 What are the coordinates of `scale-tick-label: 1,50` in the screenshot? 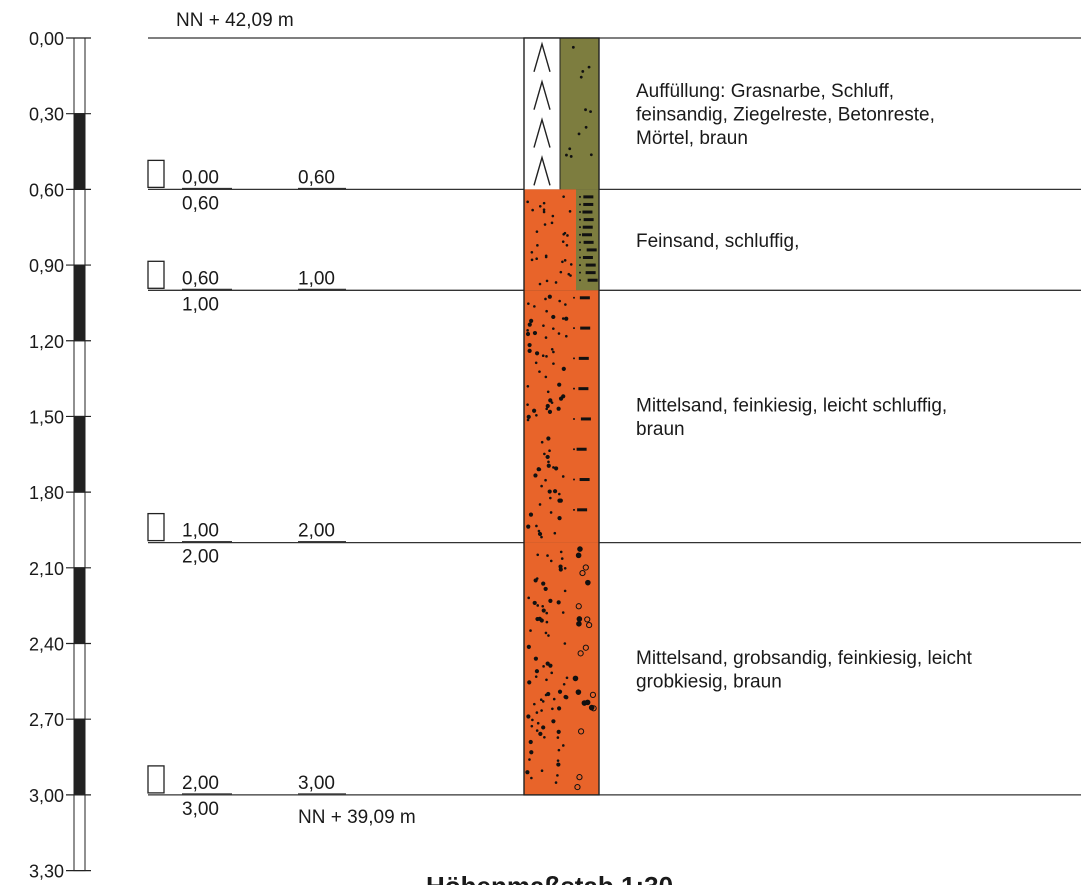 It's located at (46, 417).